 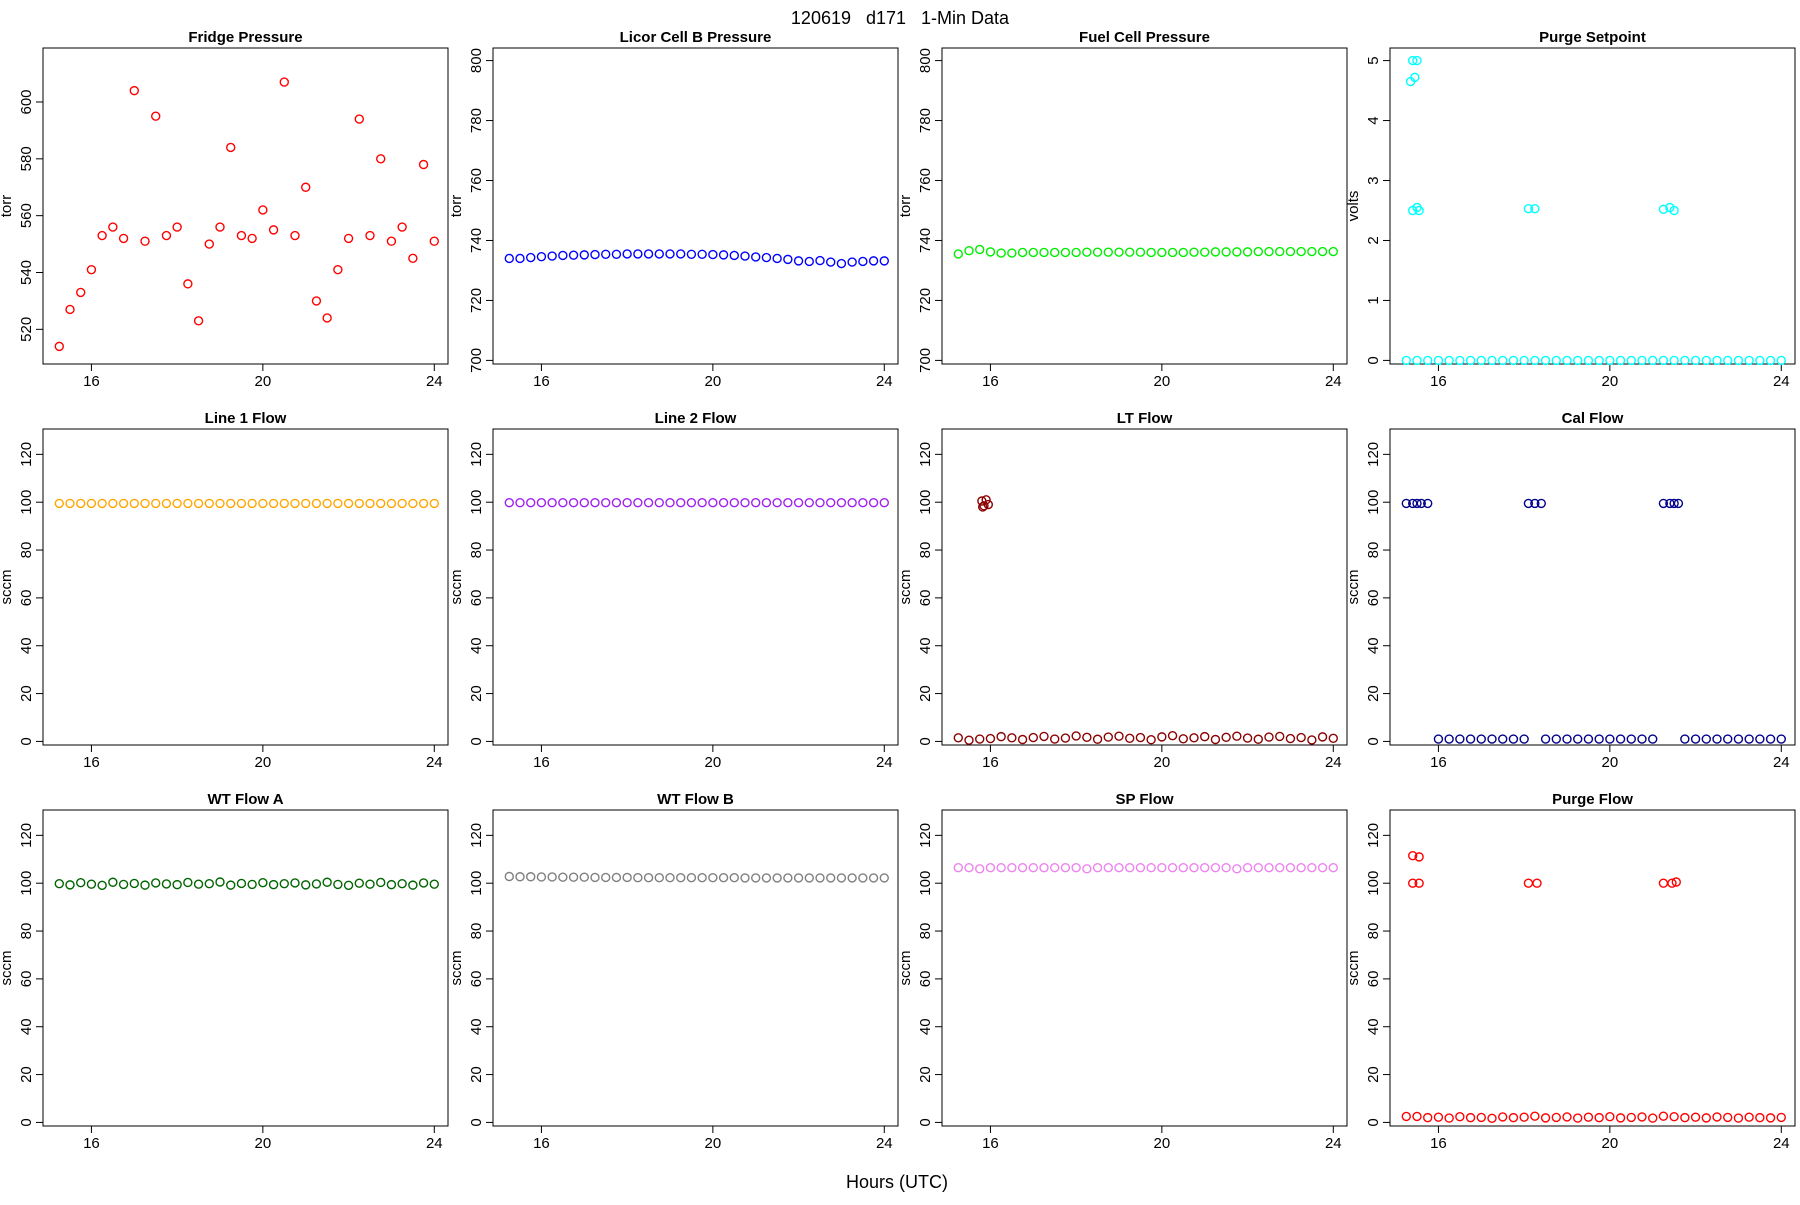 I want to click on y-tick-label: 80, so click(x=476, y=931).